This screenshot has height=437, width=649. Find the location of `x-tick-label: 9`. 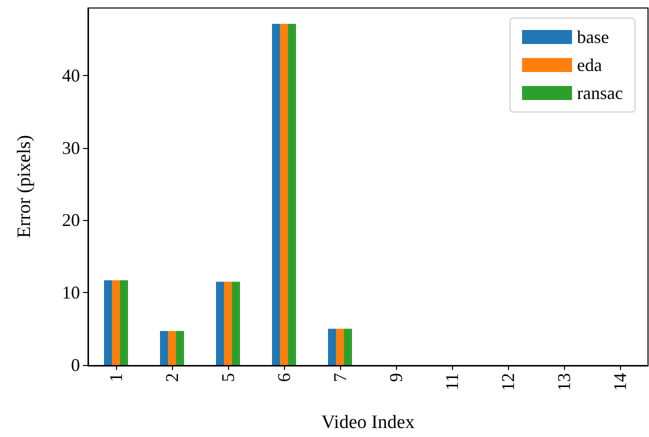

x-tick-label: 9 is located at coordinates (396, 377).